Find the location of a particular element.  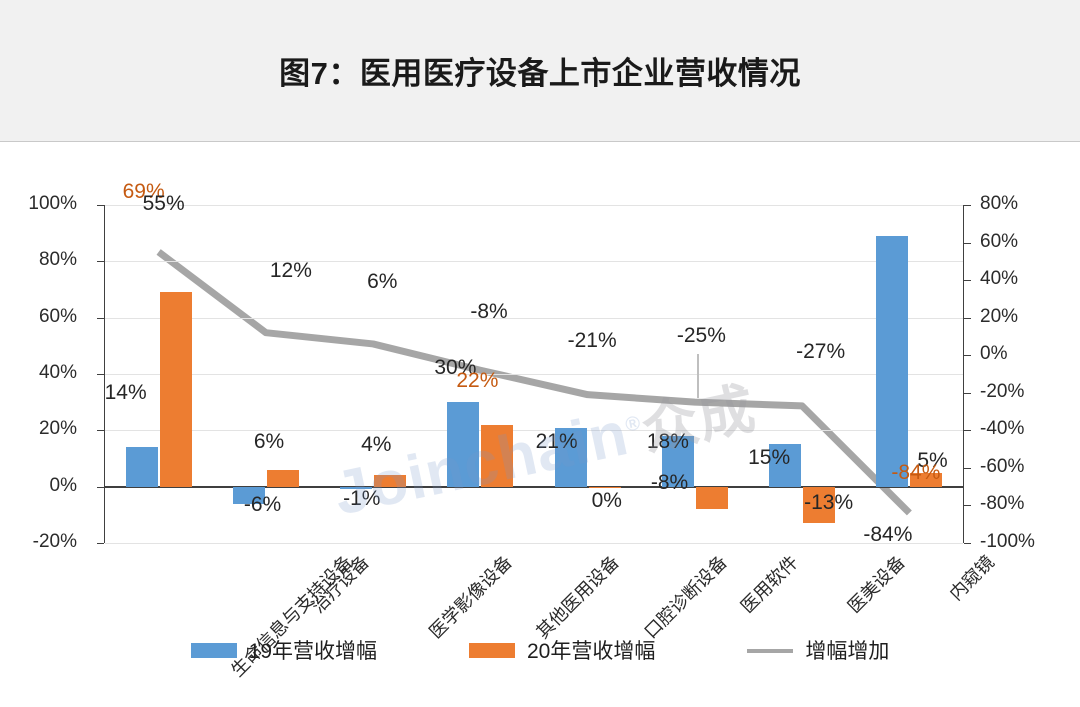

y-axis-right-tick-label: -60% is located at coordinates (1002, 466).